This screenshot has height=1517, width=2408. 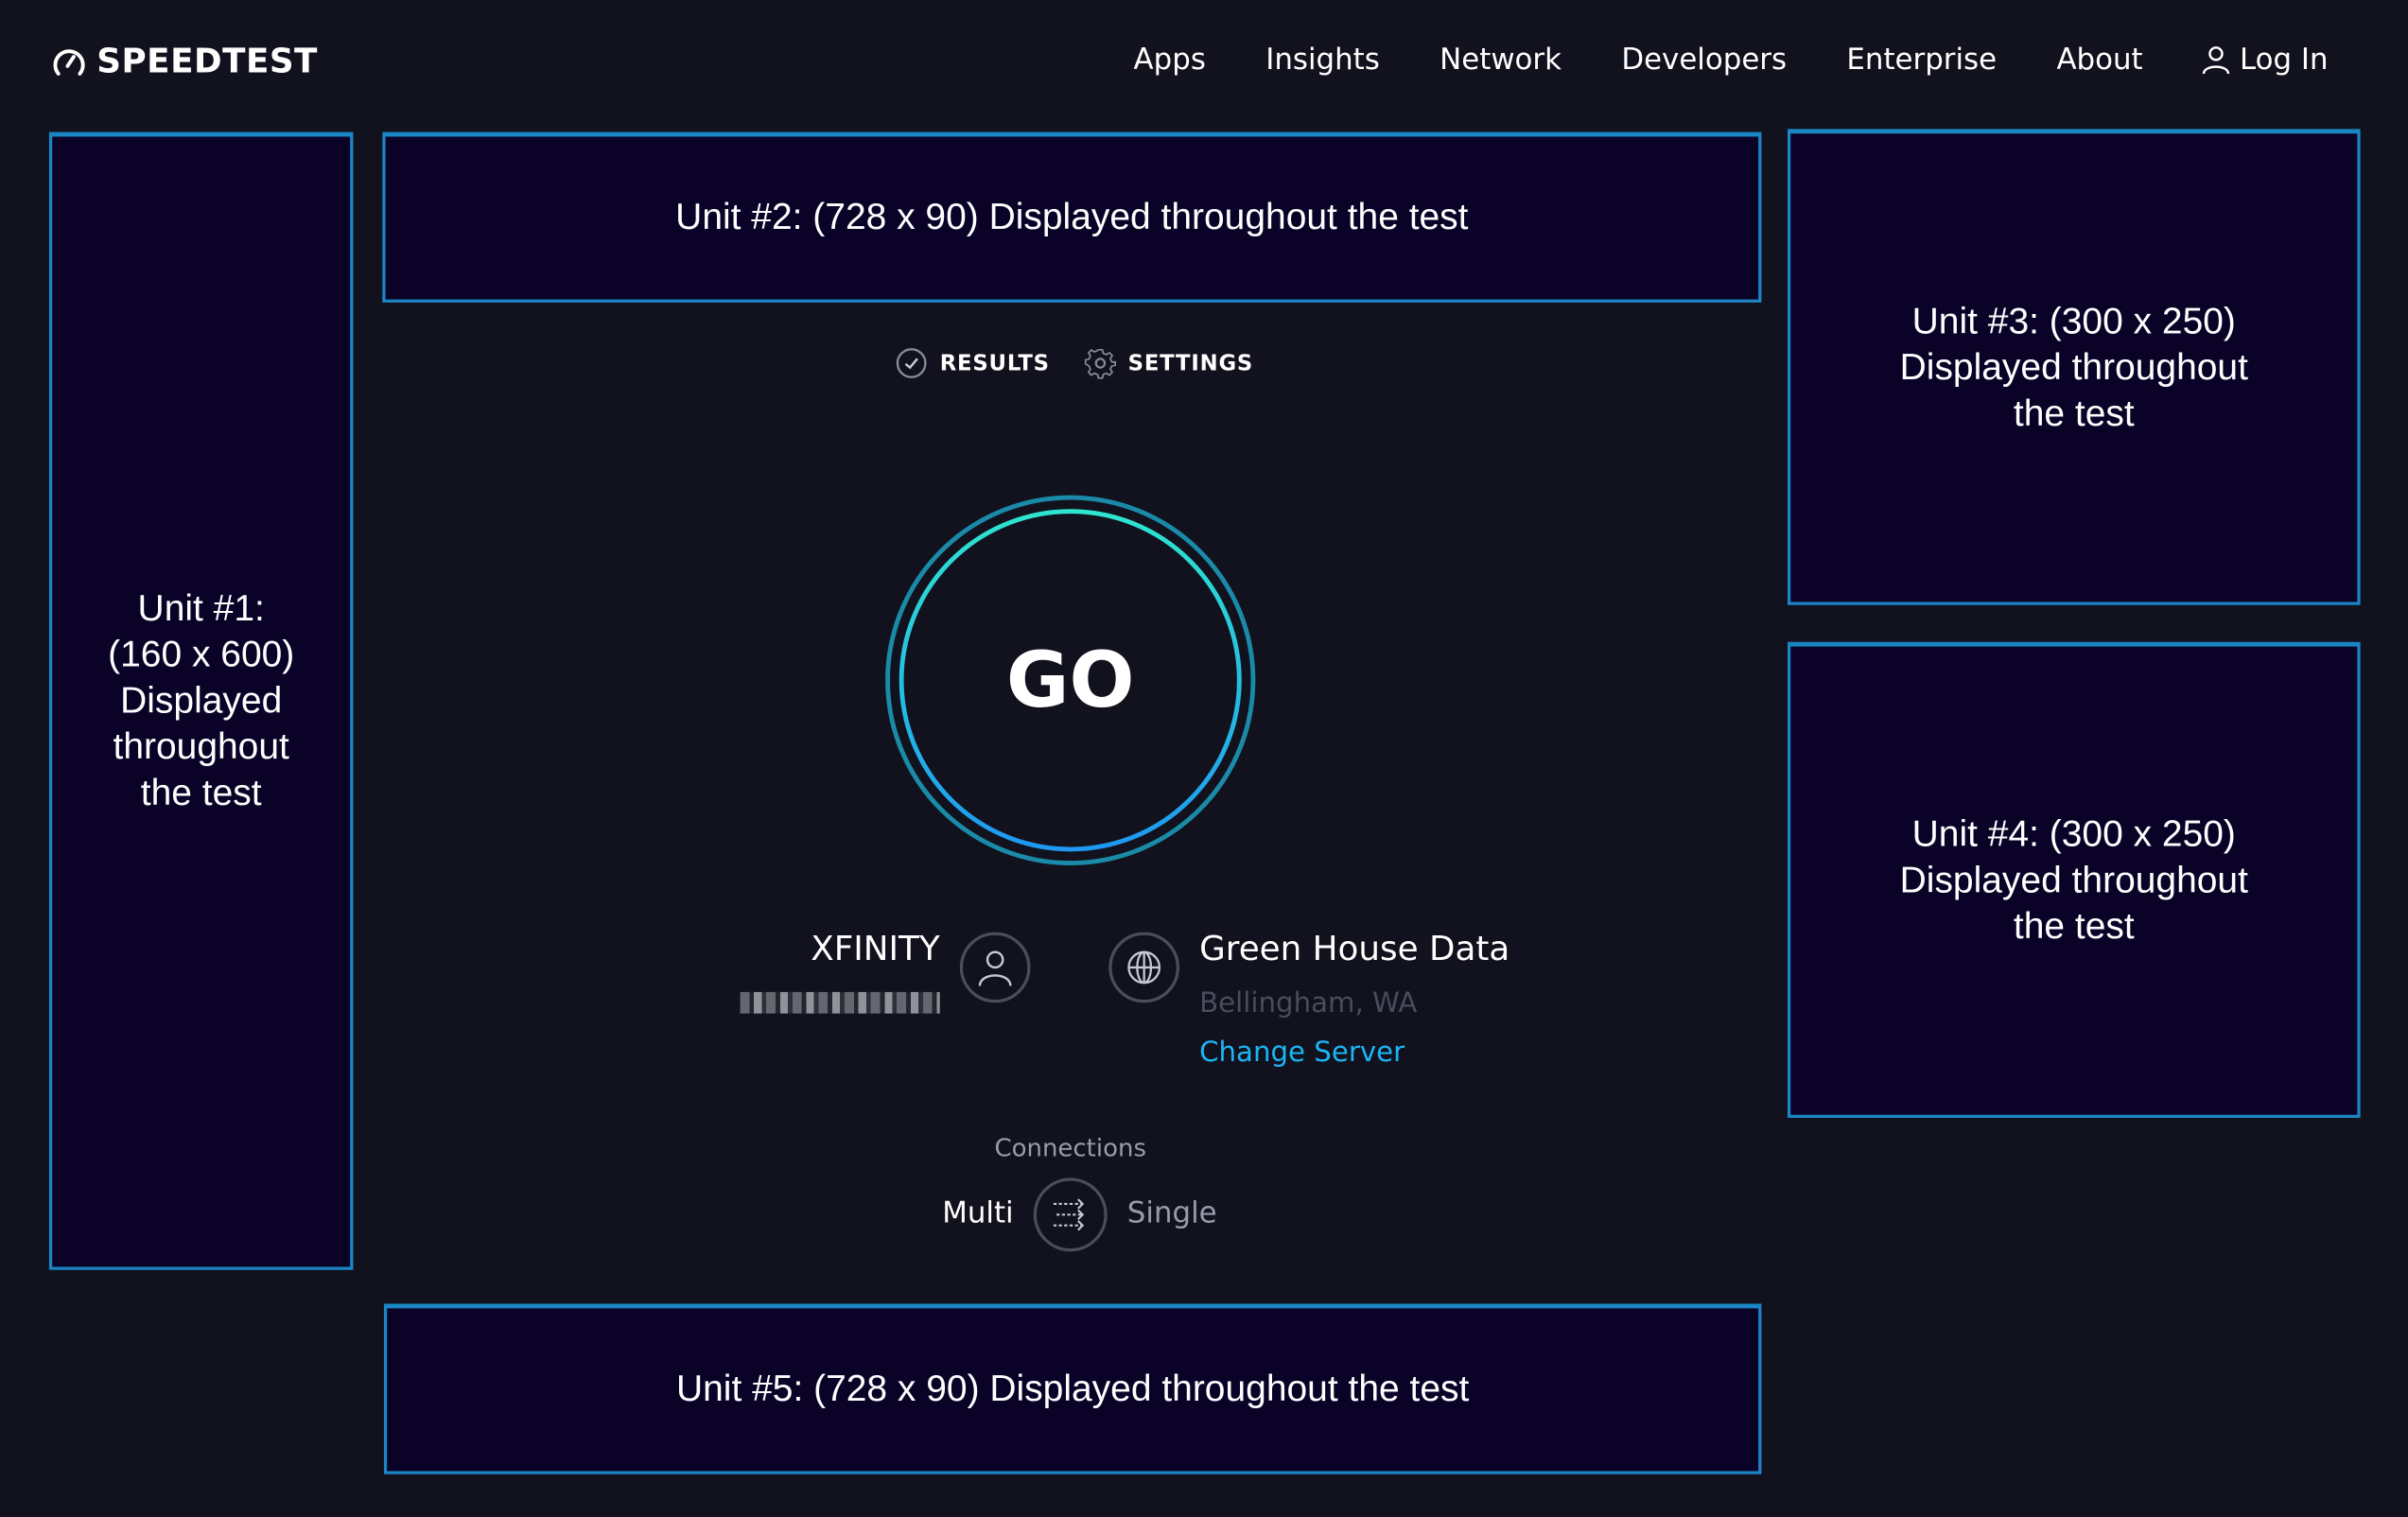 I want to click on results-label: RESULTS, so click(x=995, y=363).